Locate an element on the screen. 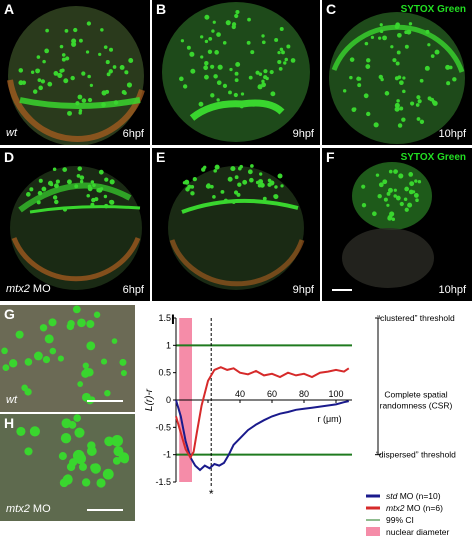  x-tick-label: 40 is located at coordinates (240, 394).